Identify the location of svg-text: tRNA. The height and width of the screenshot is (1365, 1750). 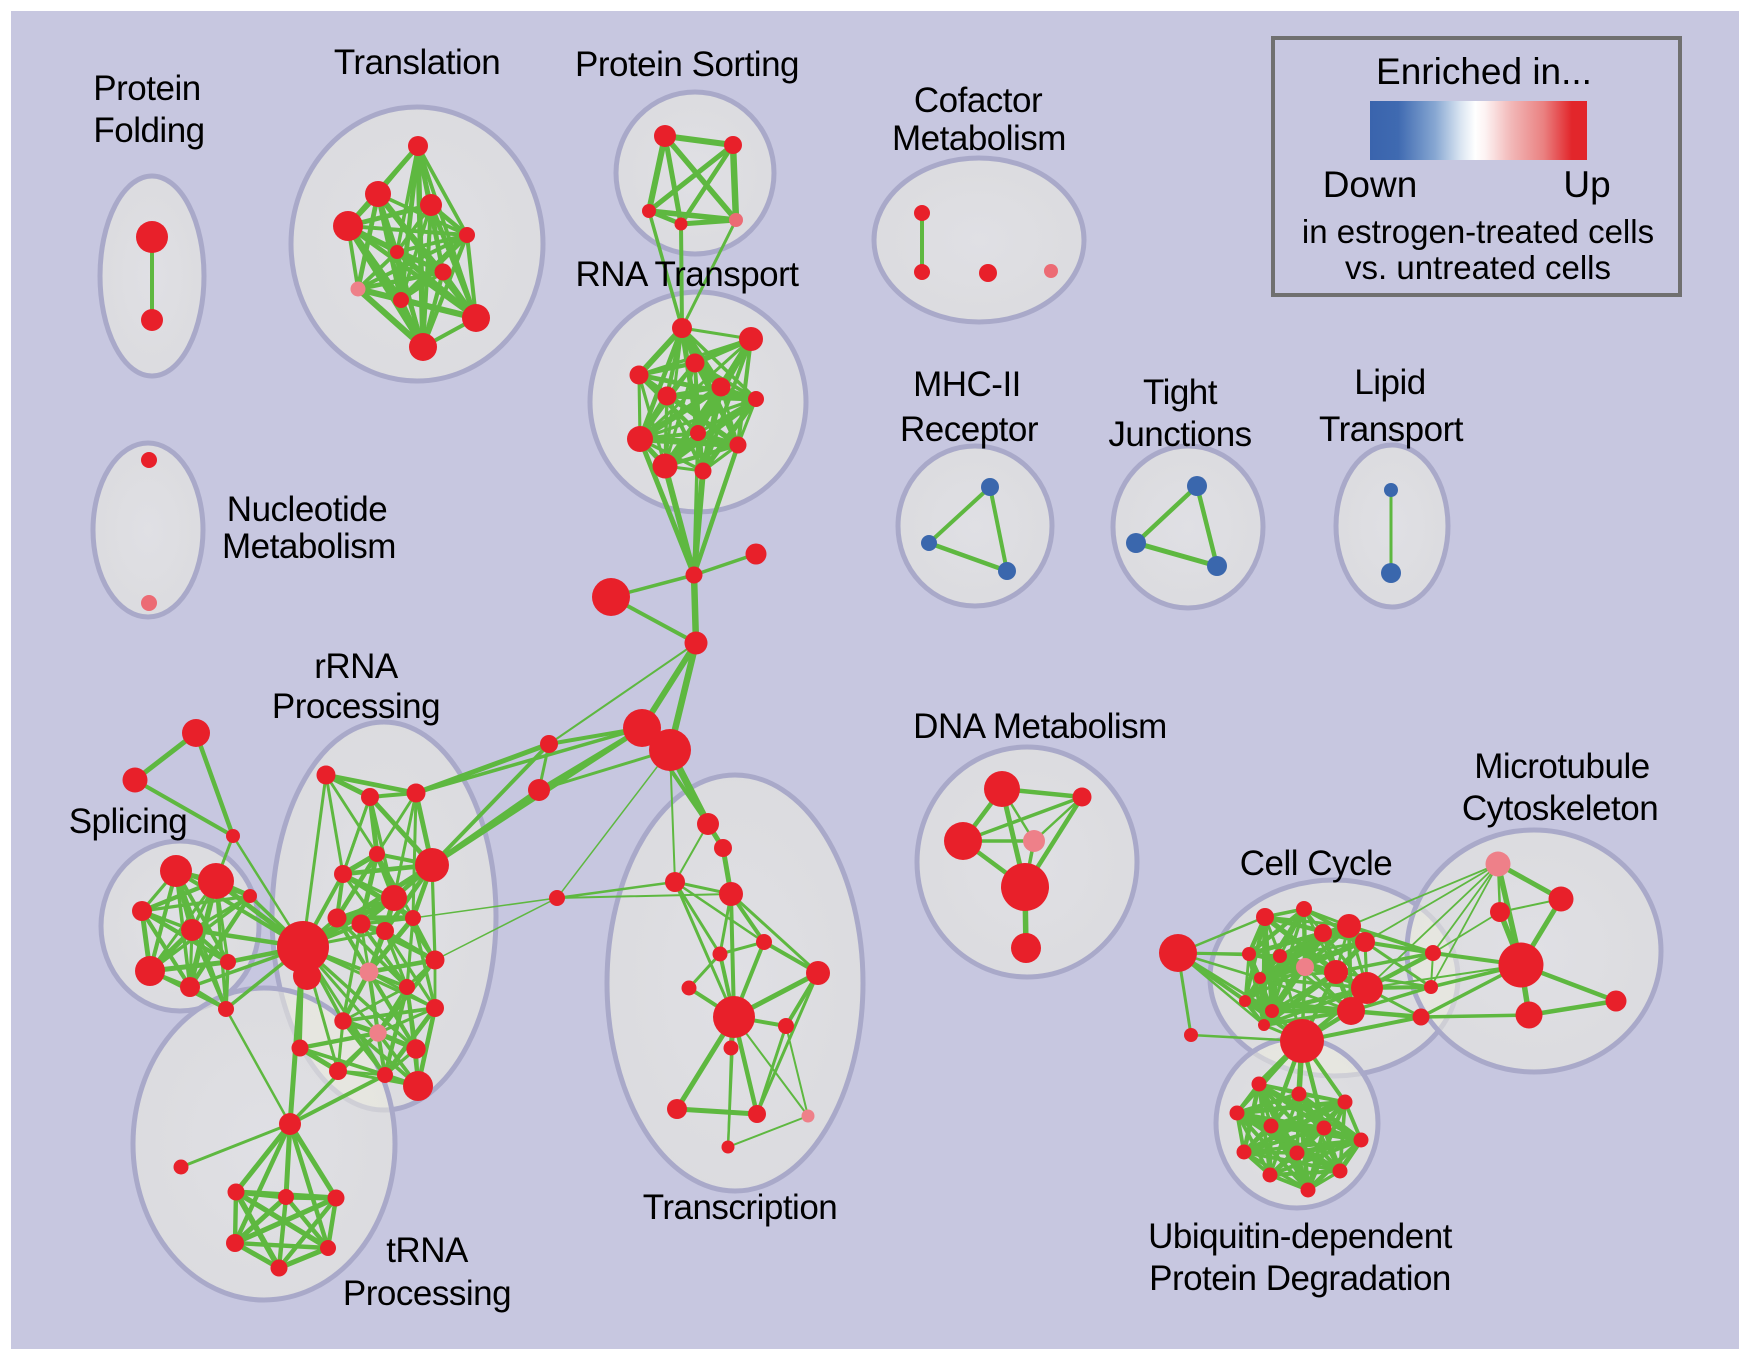
(427, 1250).